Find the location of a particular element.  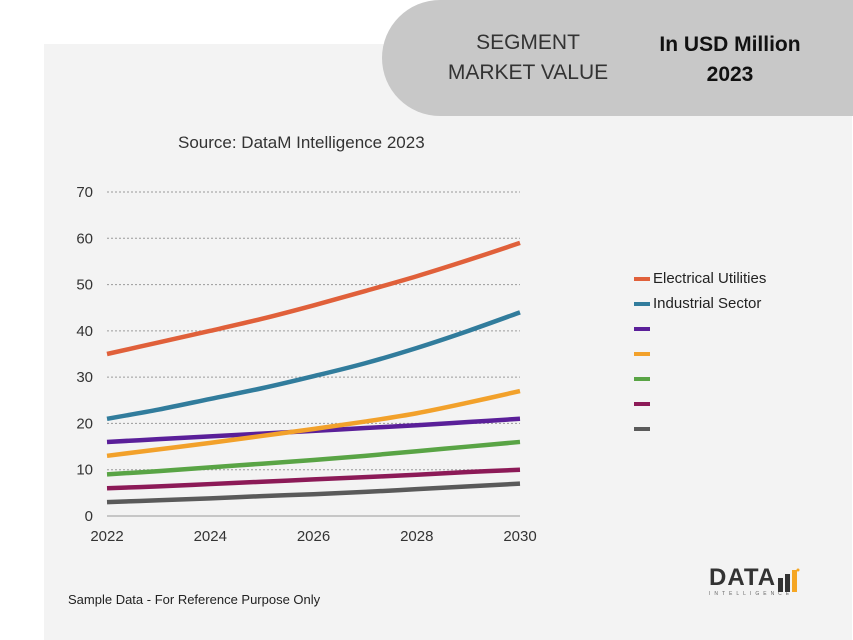

y-tick-label: 70 is located at coordinates (84, 192).